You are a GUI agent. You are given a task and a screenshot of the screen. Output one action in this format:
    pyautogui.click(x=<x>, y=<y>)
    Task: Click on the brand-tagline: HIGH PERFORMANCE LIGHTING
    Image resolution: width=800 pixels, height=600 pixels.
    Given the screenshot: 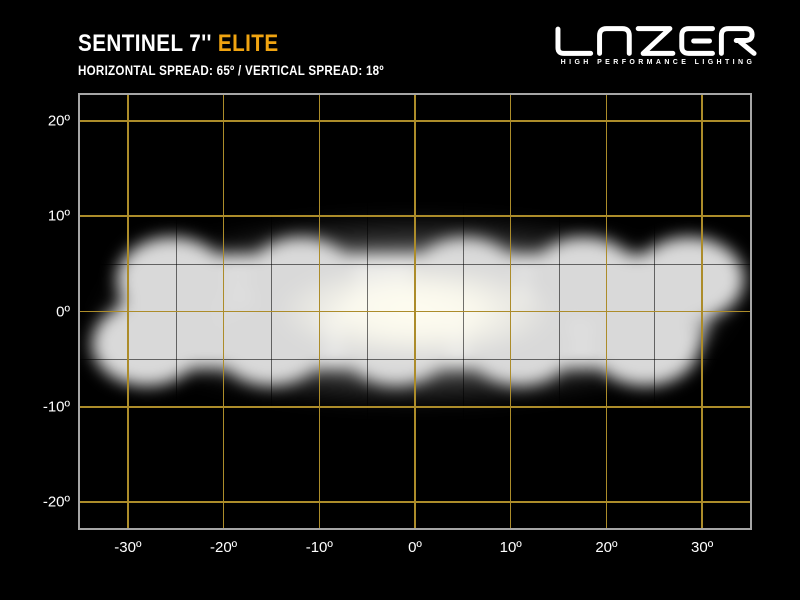 What is the action you would take?
    pyautogui.click(x=658, y=62)
    